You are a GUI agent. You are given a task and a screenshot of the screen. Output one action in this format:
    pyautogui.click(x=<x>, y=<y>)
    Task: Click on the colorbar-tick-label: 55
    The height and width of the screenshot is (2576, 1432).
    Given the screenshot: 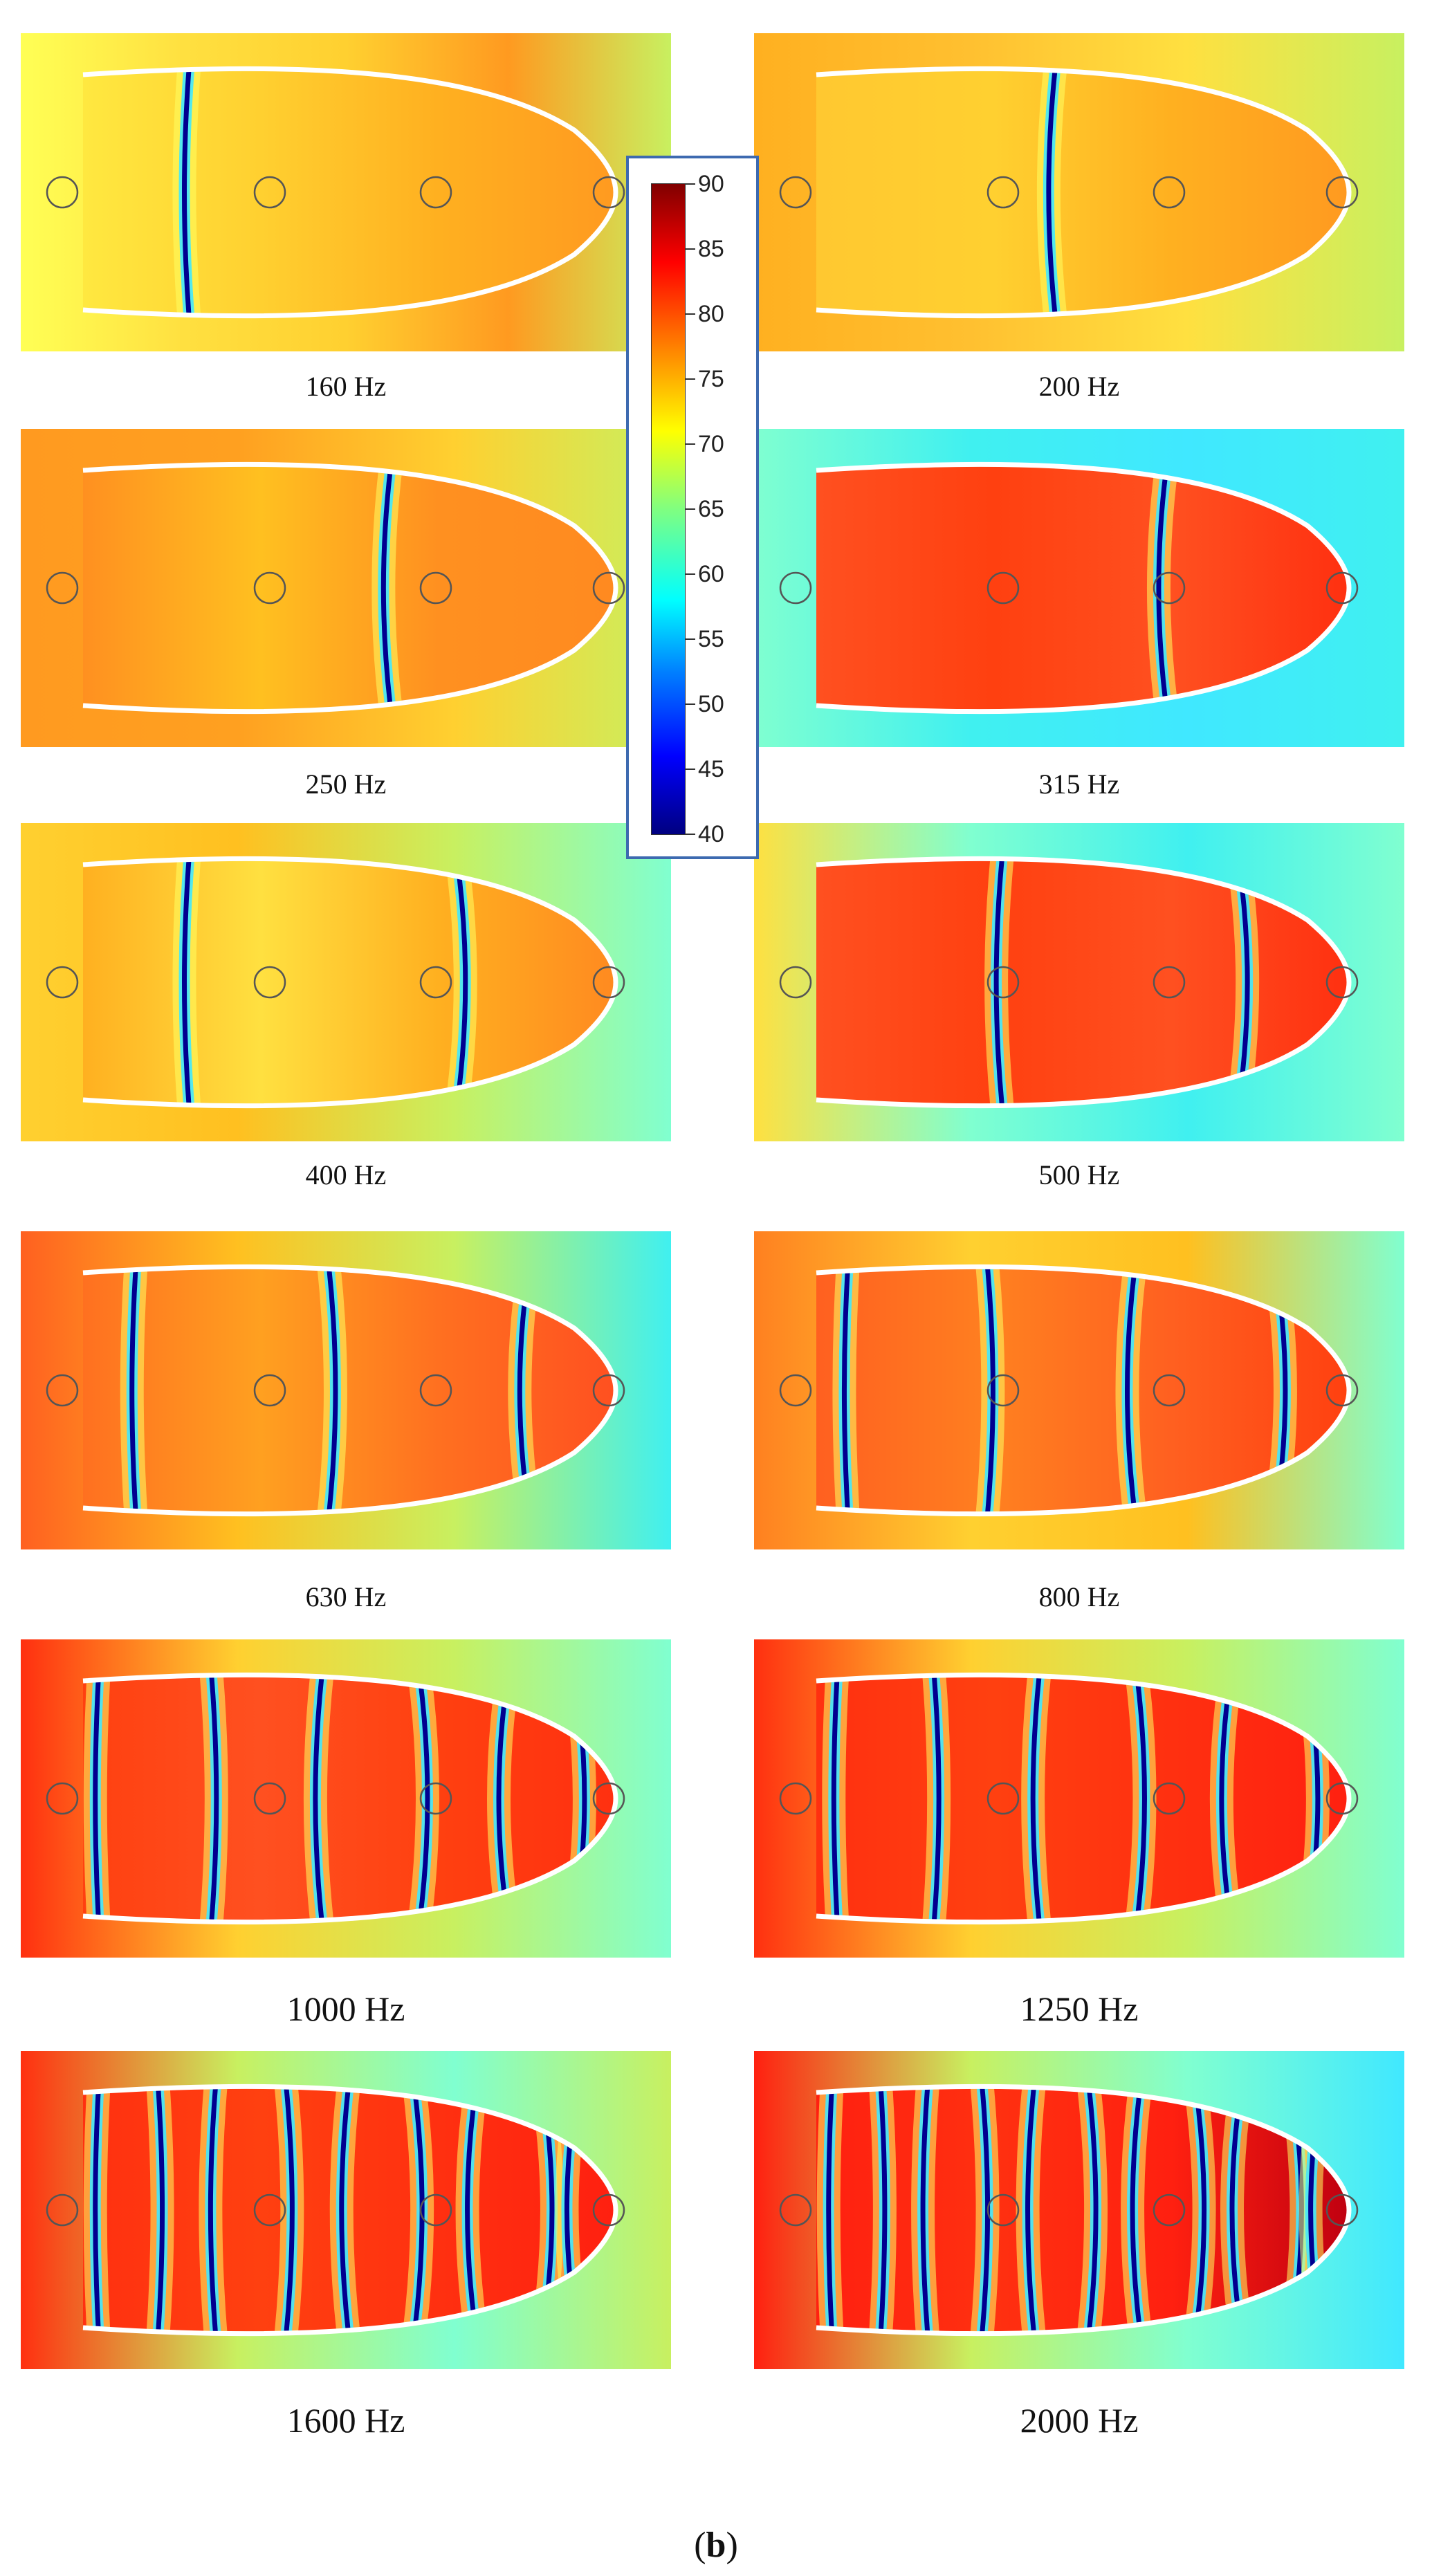 What is the action you would take?
    pyautogui.click(x=711, y=639)
    